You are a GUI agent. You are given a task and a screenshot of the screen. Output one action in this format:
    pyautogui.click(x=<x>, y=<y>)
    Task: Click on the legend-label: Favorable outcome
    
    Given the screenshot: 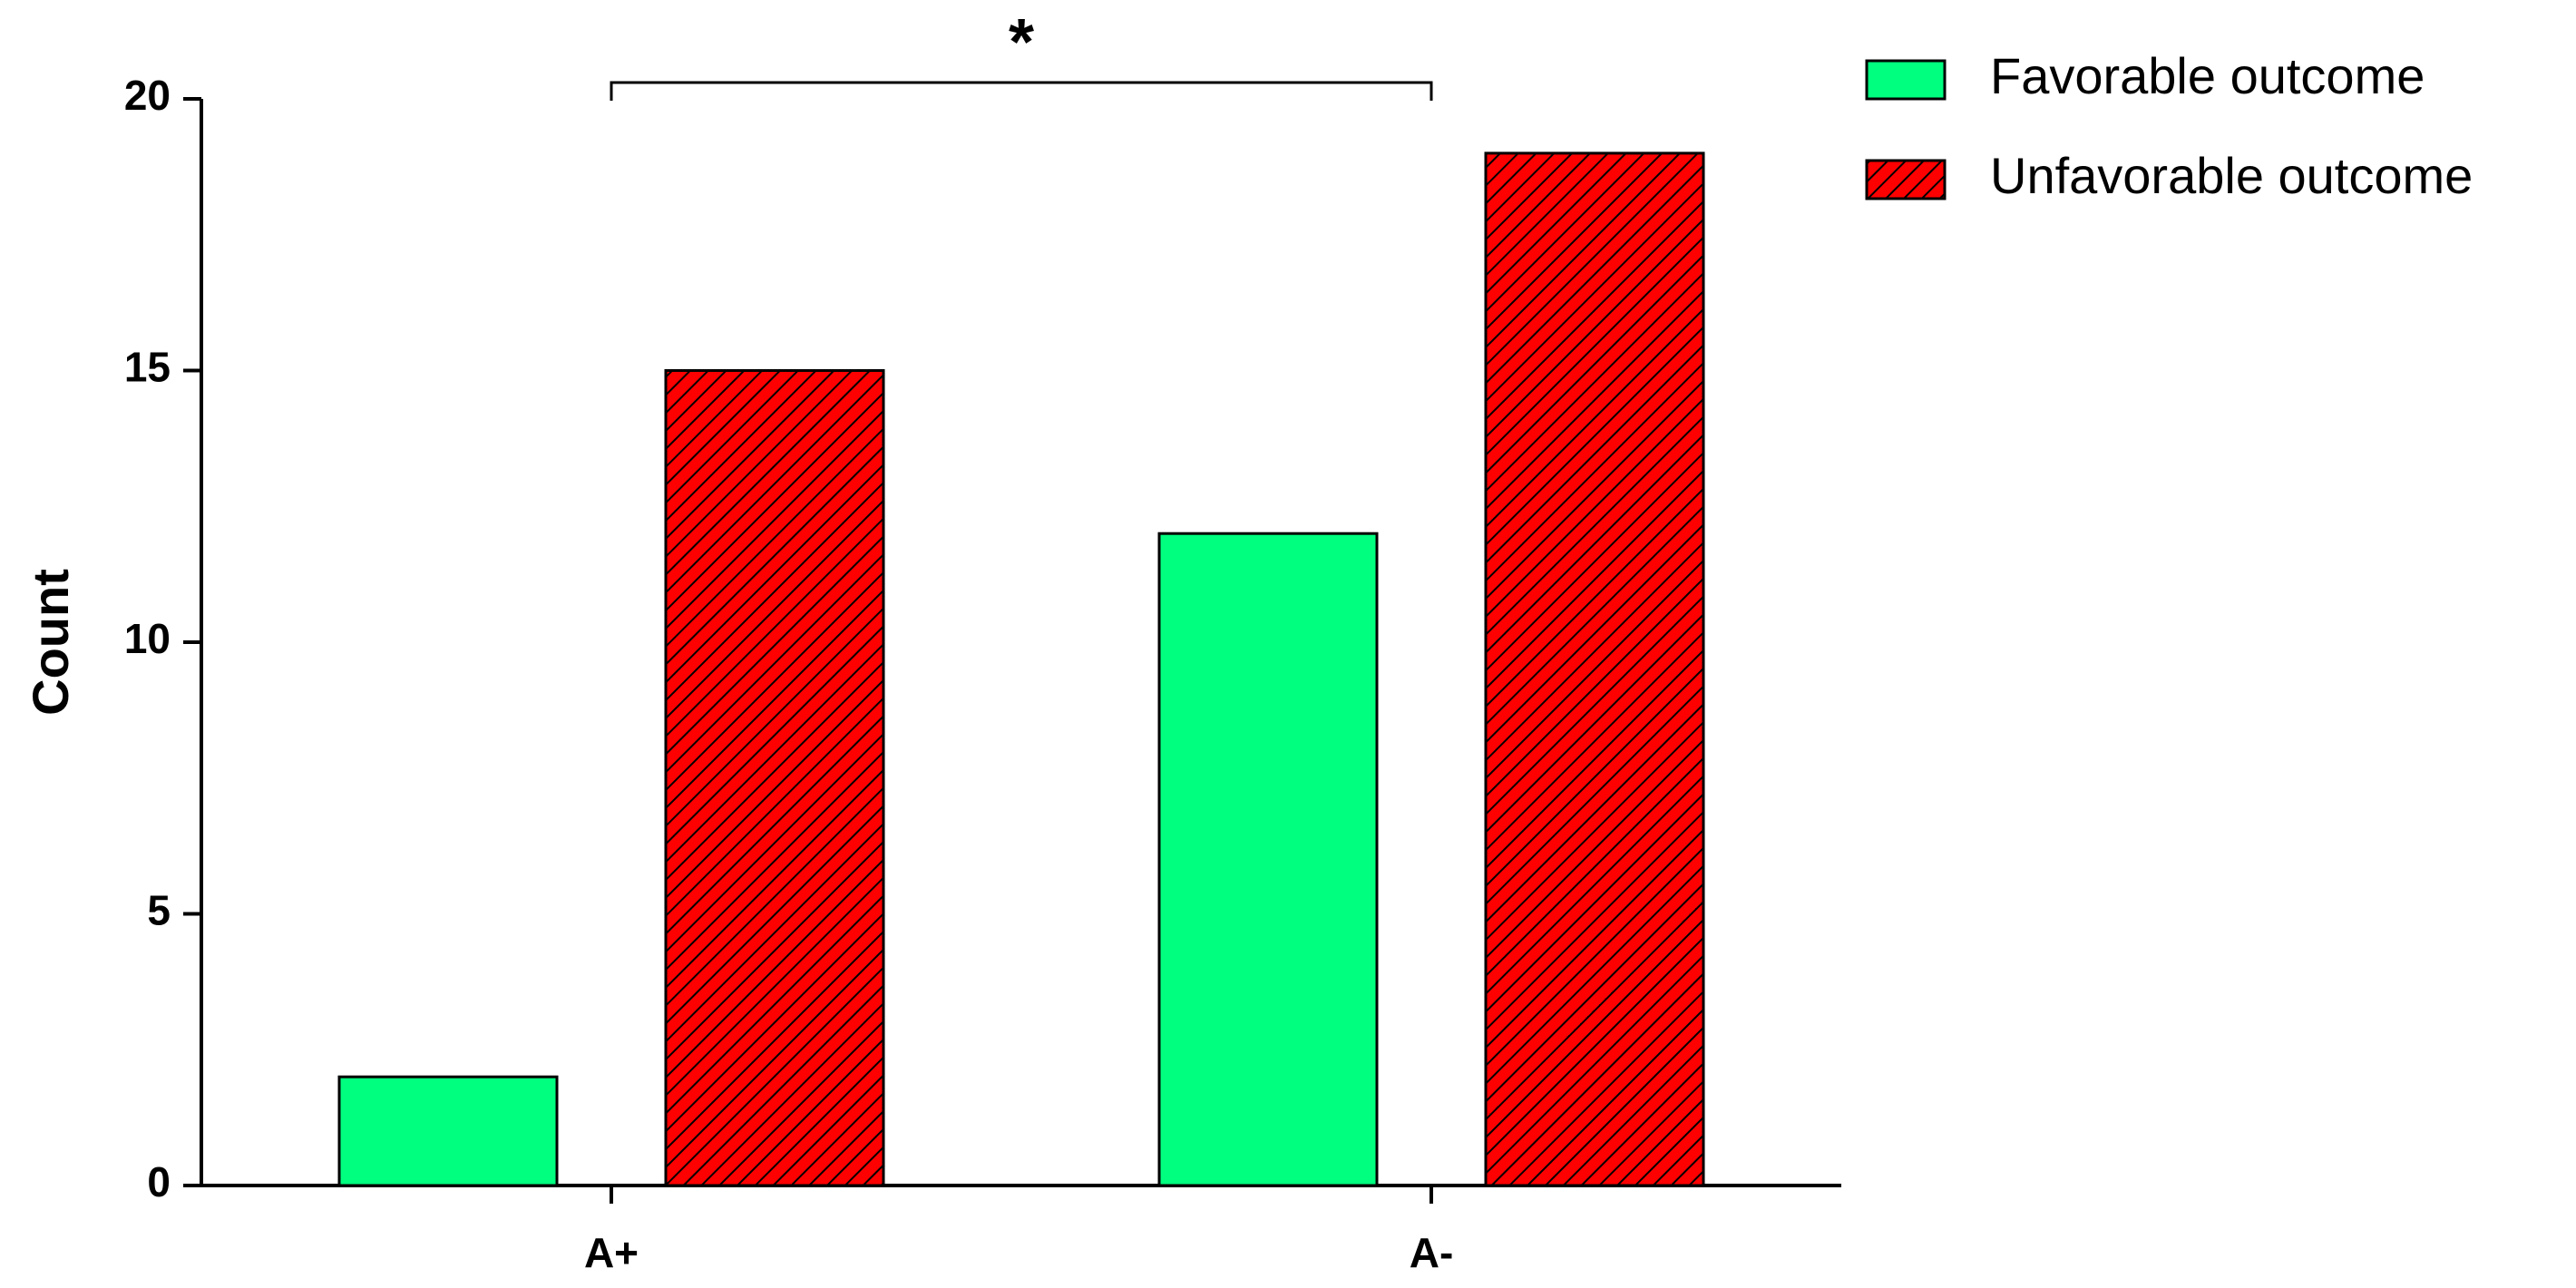 What is the action you would take?
    pyautogui.click(x=2207, y=75)
    